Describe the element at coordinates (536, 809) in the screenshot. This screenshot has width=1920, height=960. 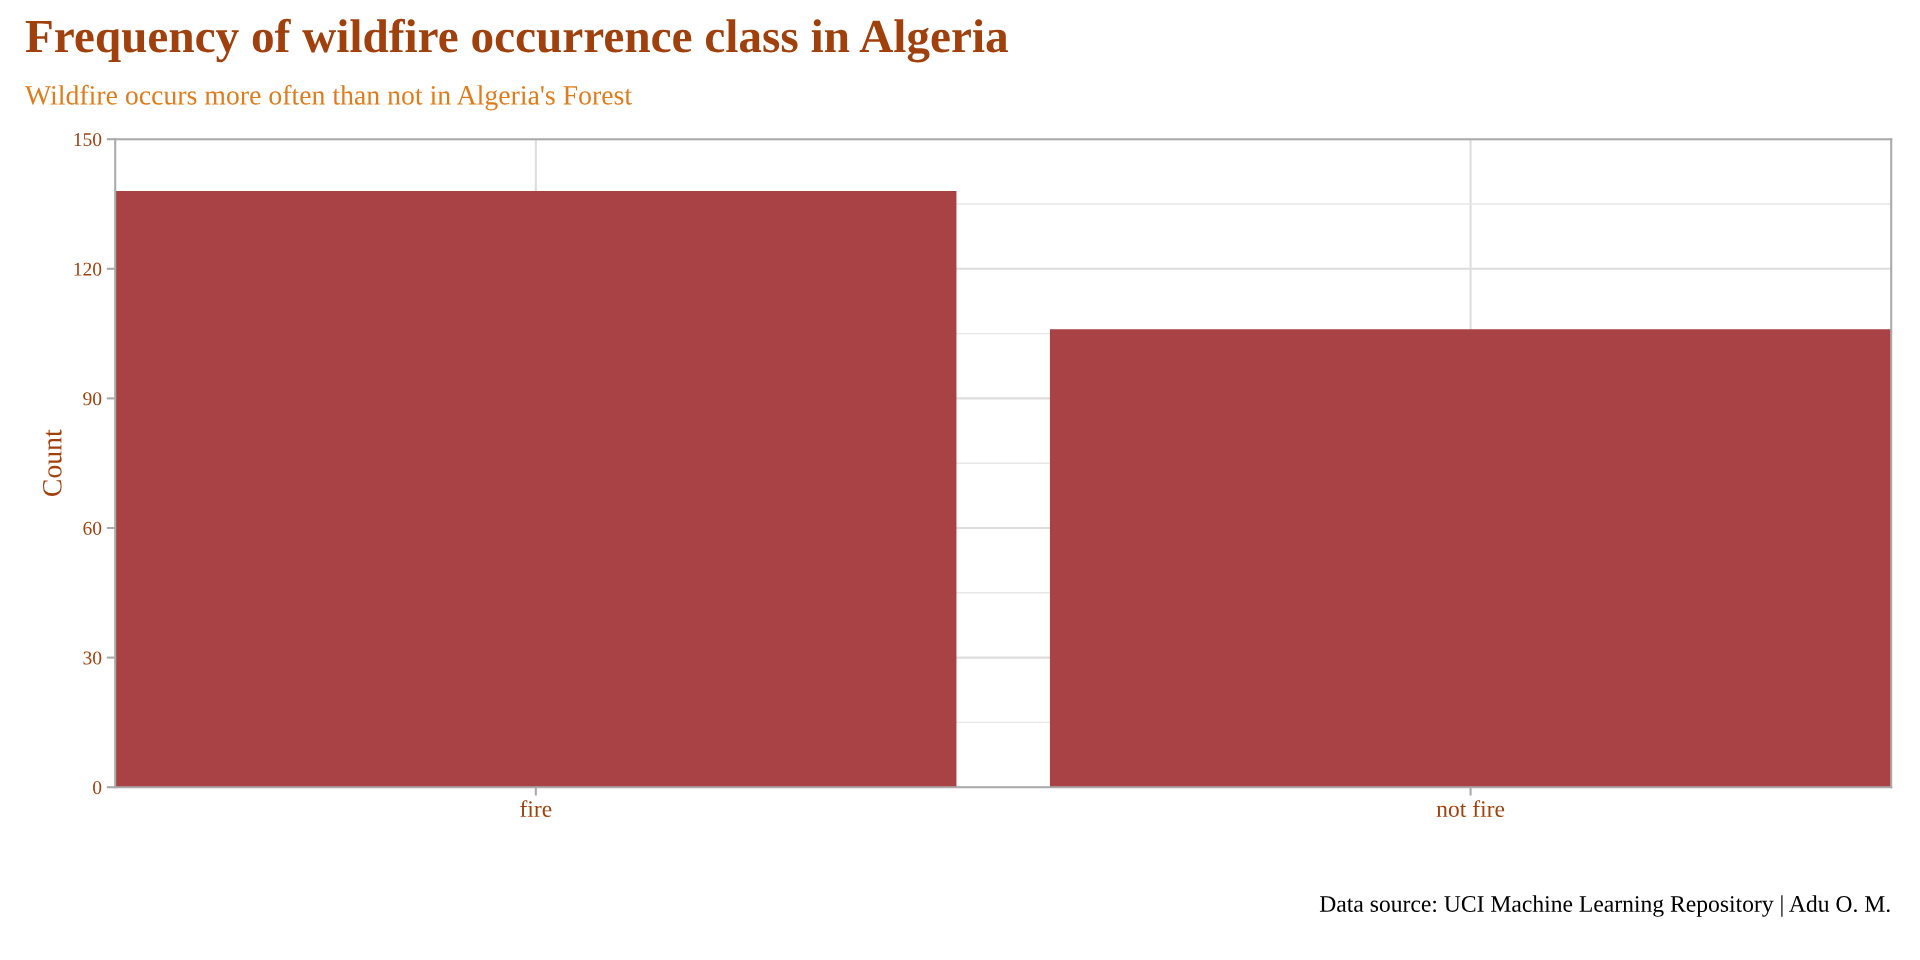
I see `x-tick-label: fire` at that location.